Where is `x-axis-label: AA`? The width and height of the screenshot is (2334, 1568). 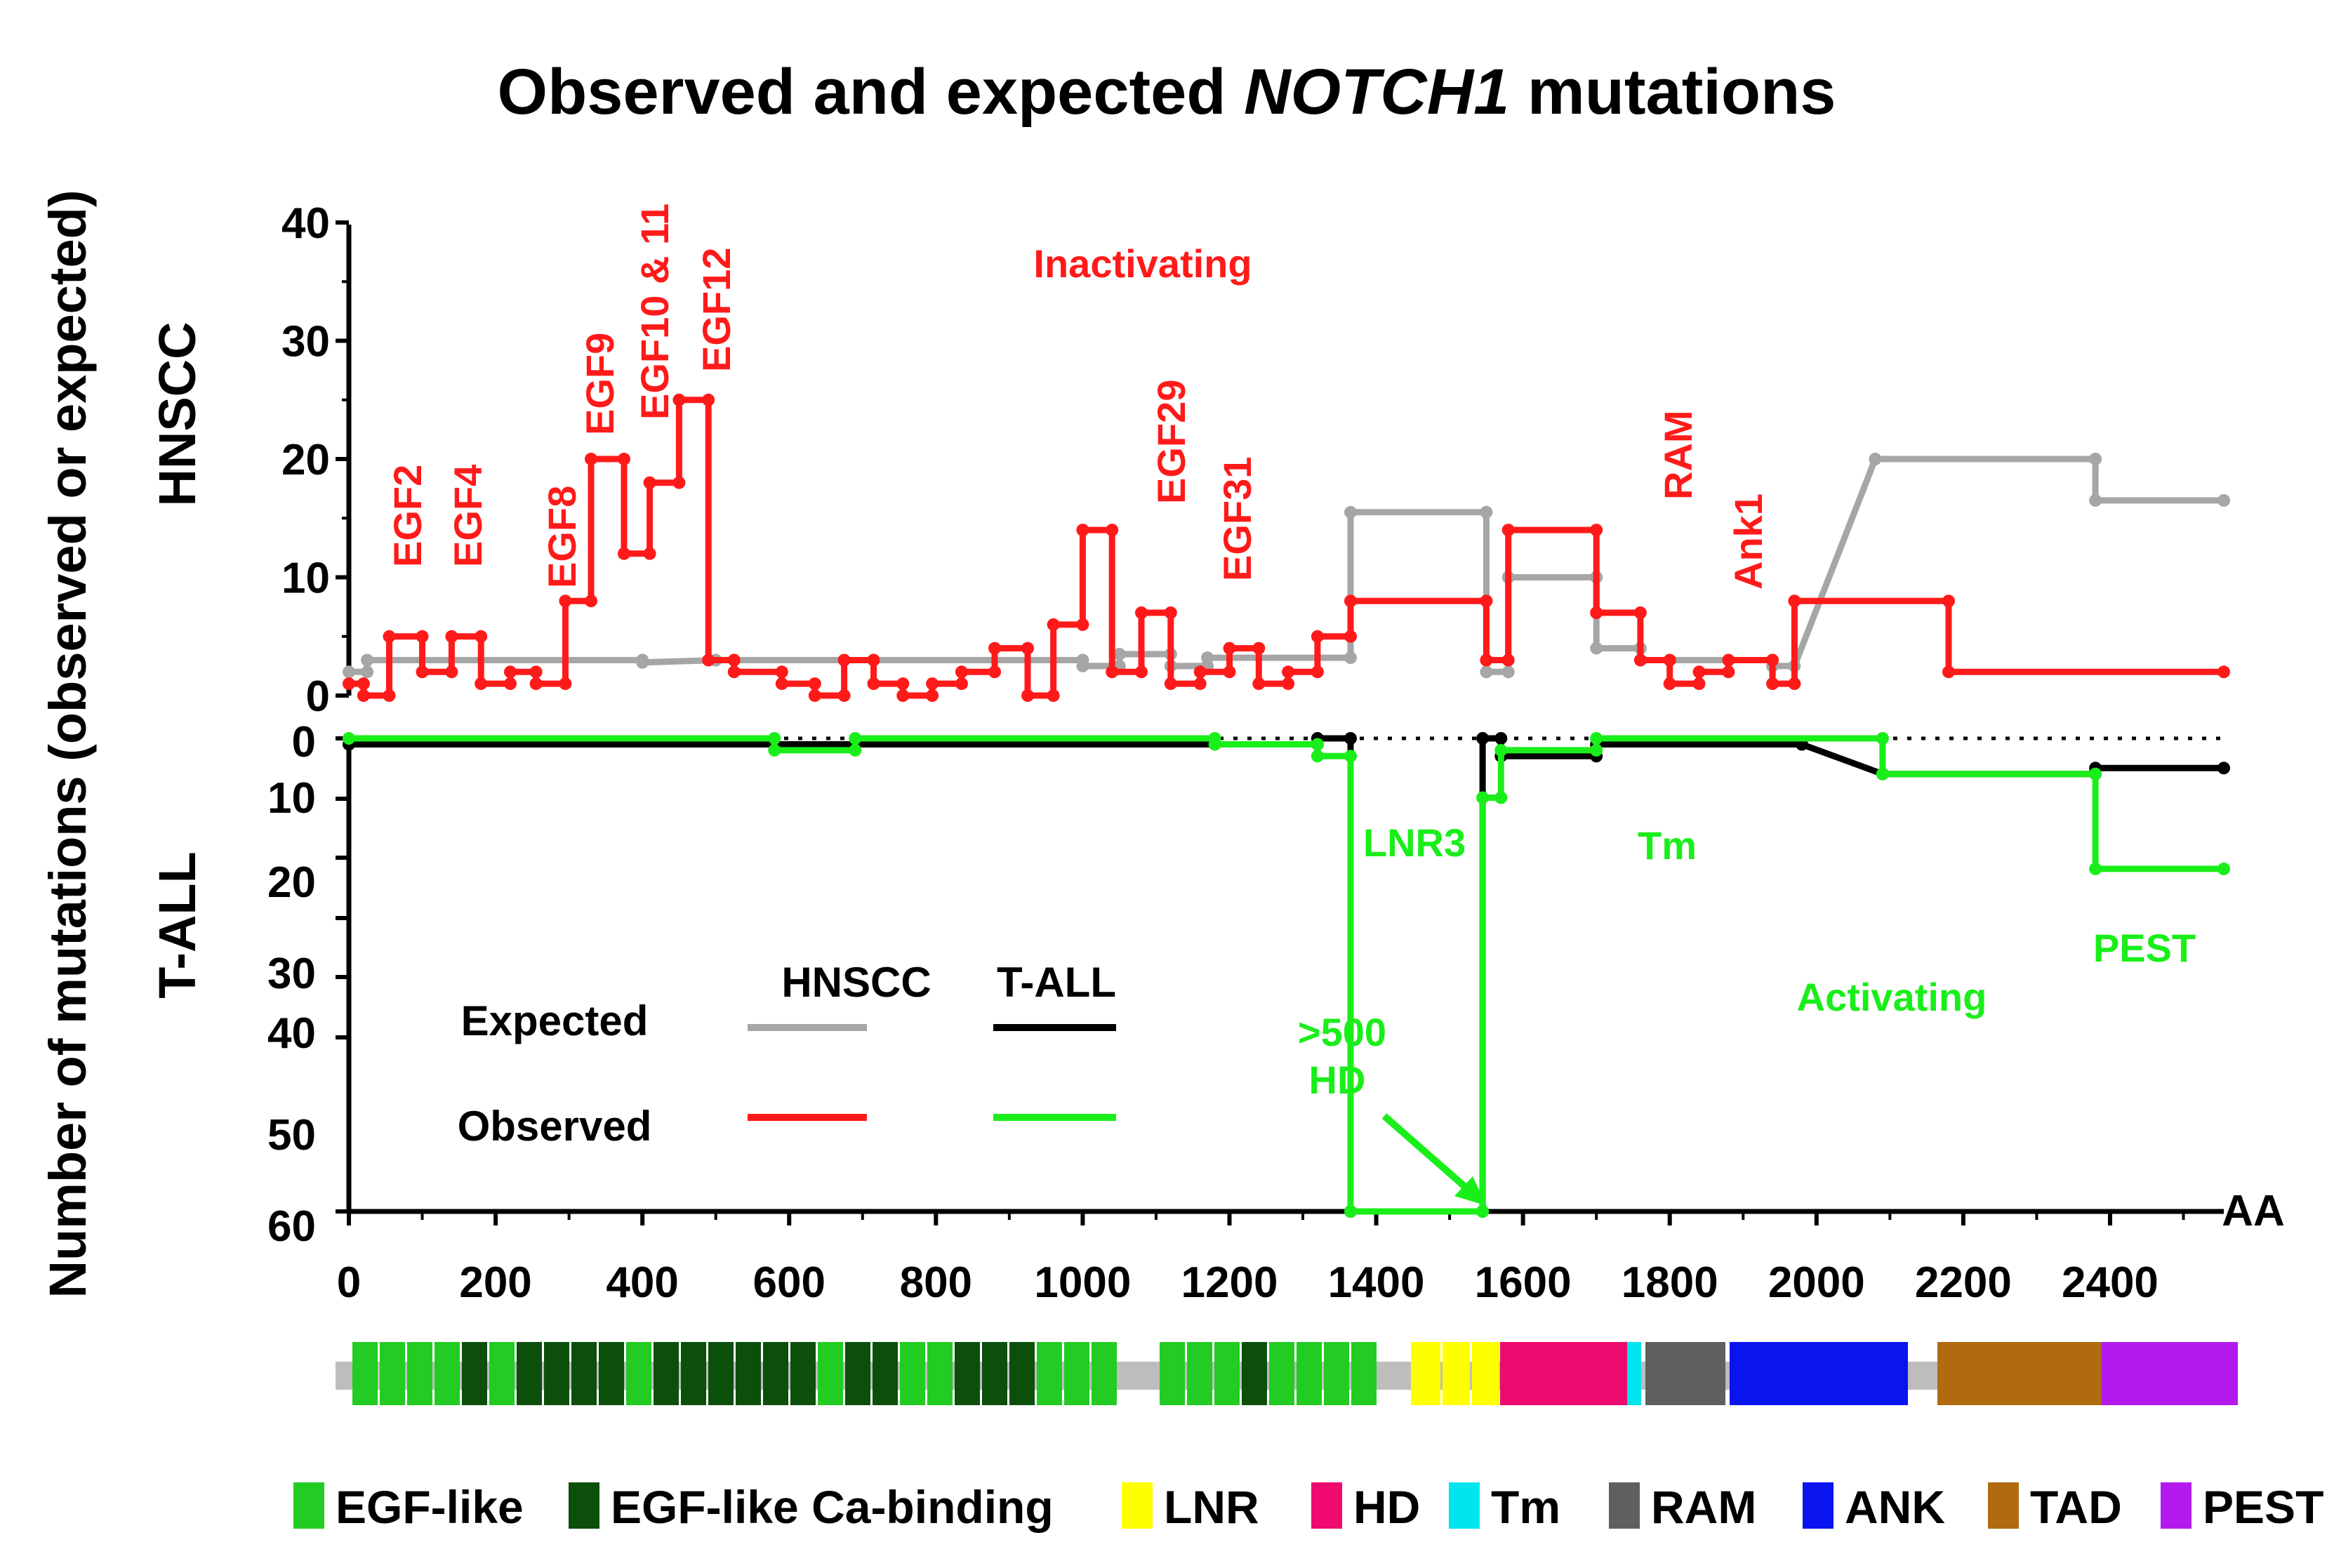
x-axis-label: AA is located at coordinates (2253, 1211).